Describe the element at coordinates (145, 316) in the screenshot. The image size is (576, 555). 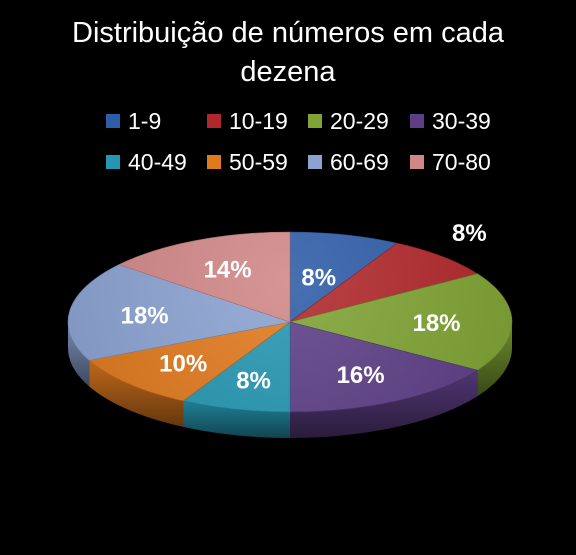
I see `data-label-60-69: 18%` at that location.